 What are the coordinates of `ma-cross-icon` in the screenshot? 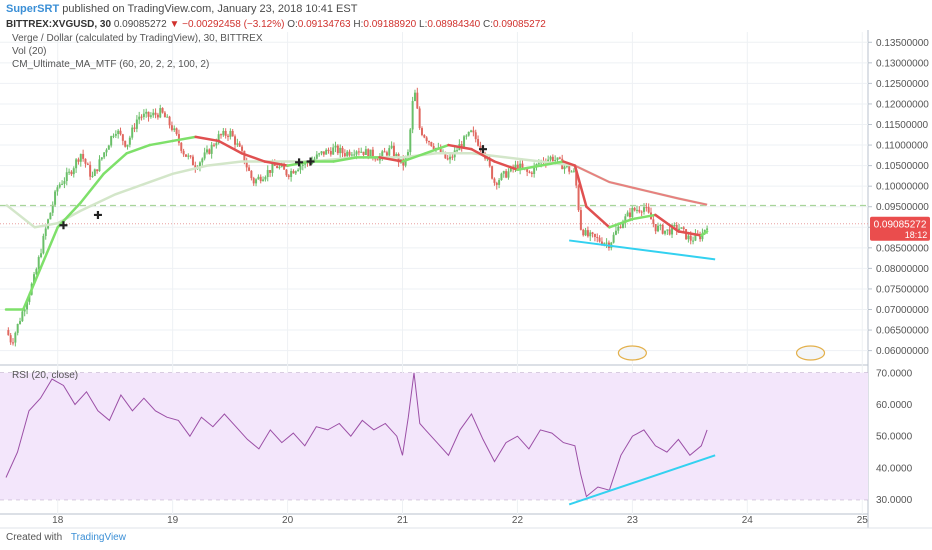 It's located at (299, 162).